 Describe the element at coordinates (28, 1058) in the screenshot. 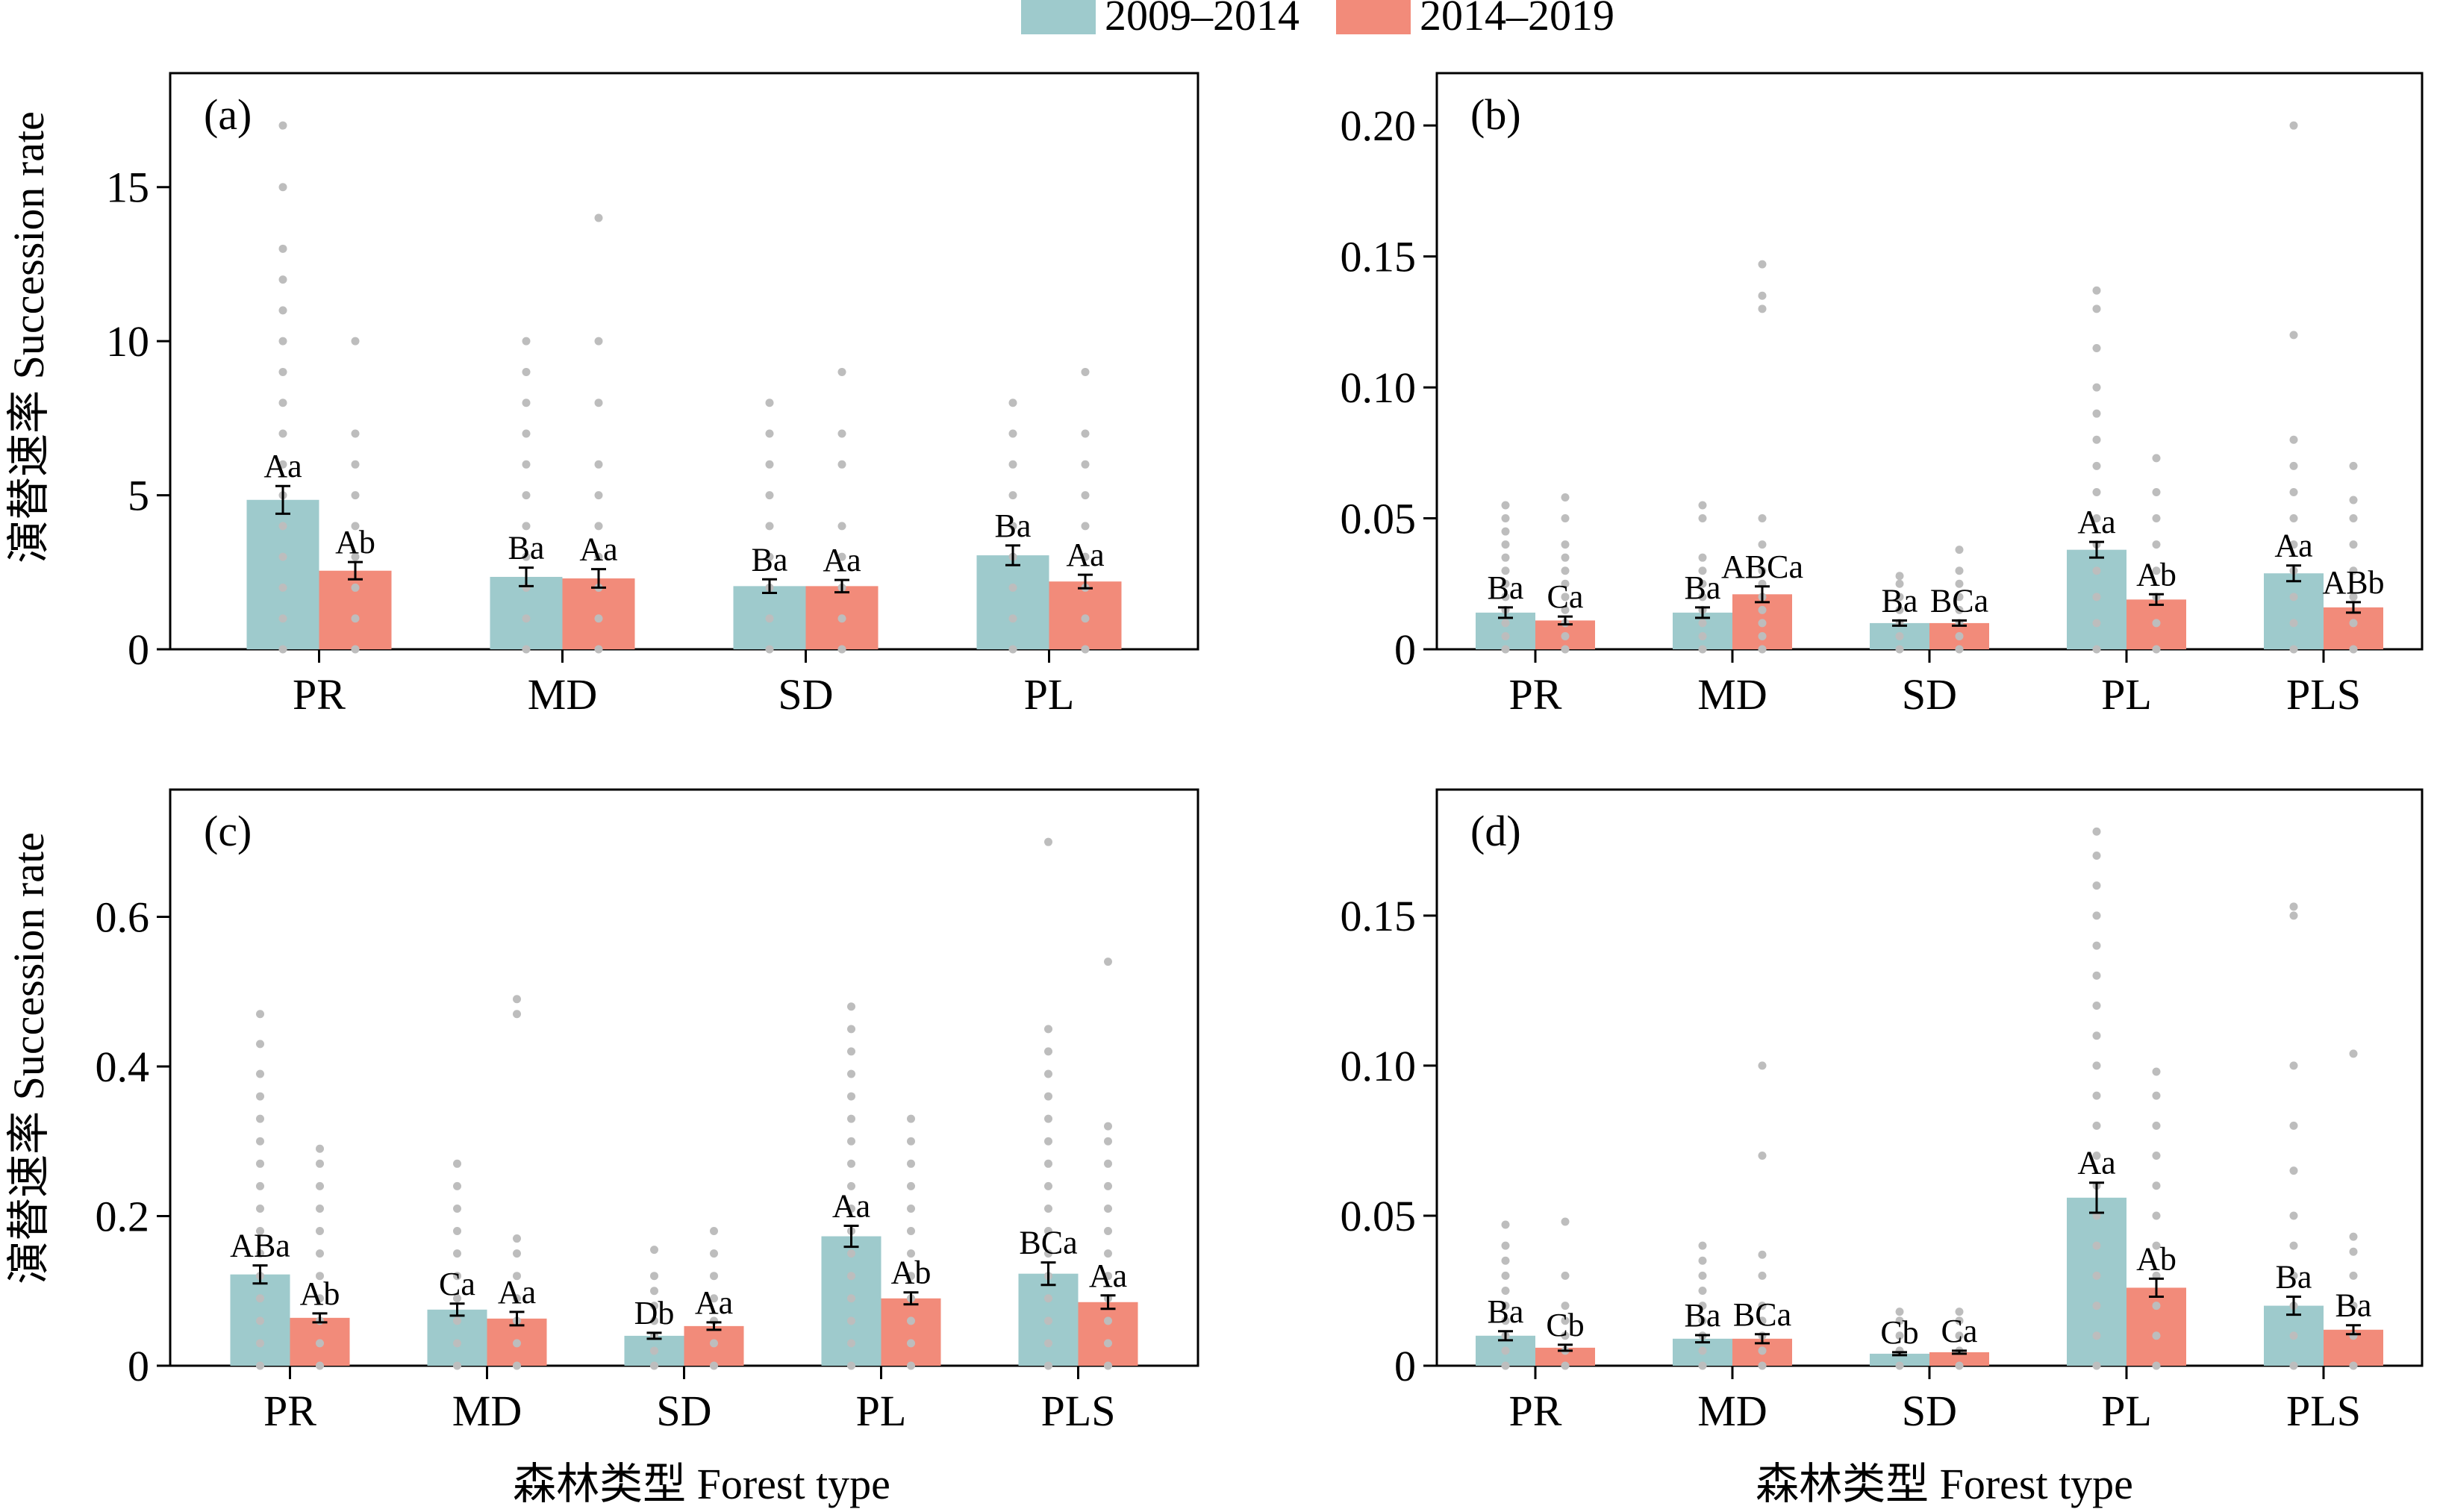

I see `y-axis-label-bottom: 演替速率 Succession rate` at that location.